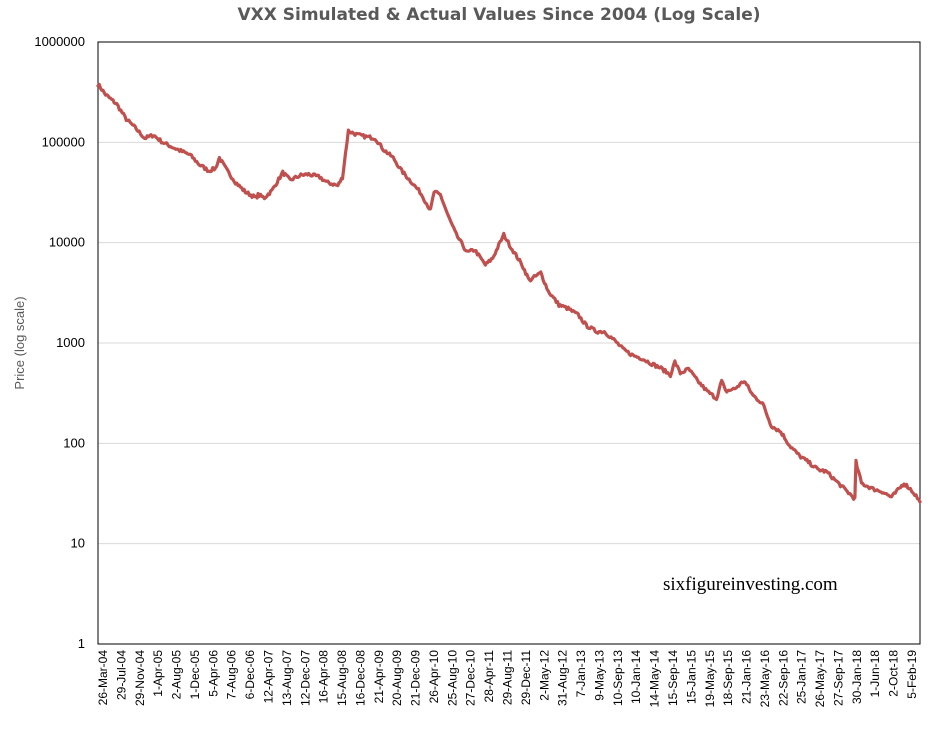  What do you see at coordinates (342, 678) in the screenshot?
I see `x-tick-label: 15-Aug-08` at bounding box center [342, 678].